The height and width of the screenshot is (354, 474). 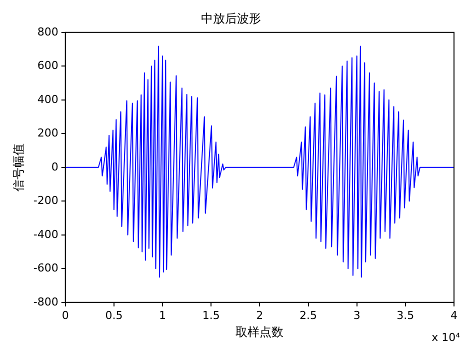 I want to click on y-tick-label: -600, so click(x=45, y=268).